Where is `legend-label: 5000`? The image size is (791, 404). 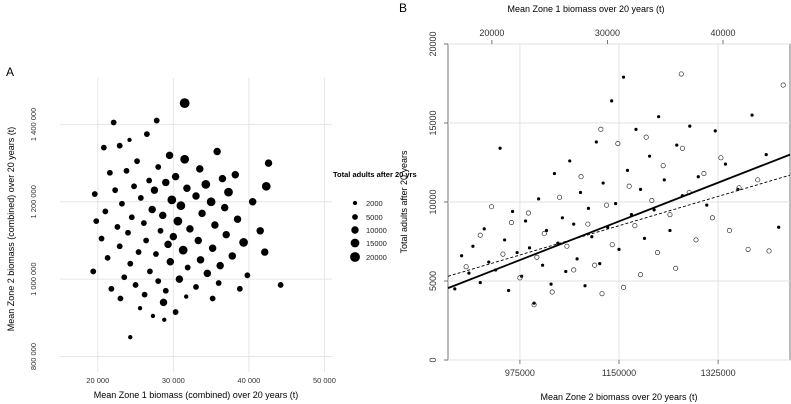 legend-label: 5000 is located at coordinates (374, 217).